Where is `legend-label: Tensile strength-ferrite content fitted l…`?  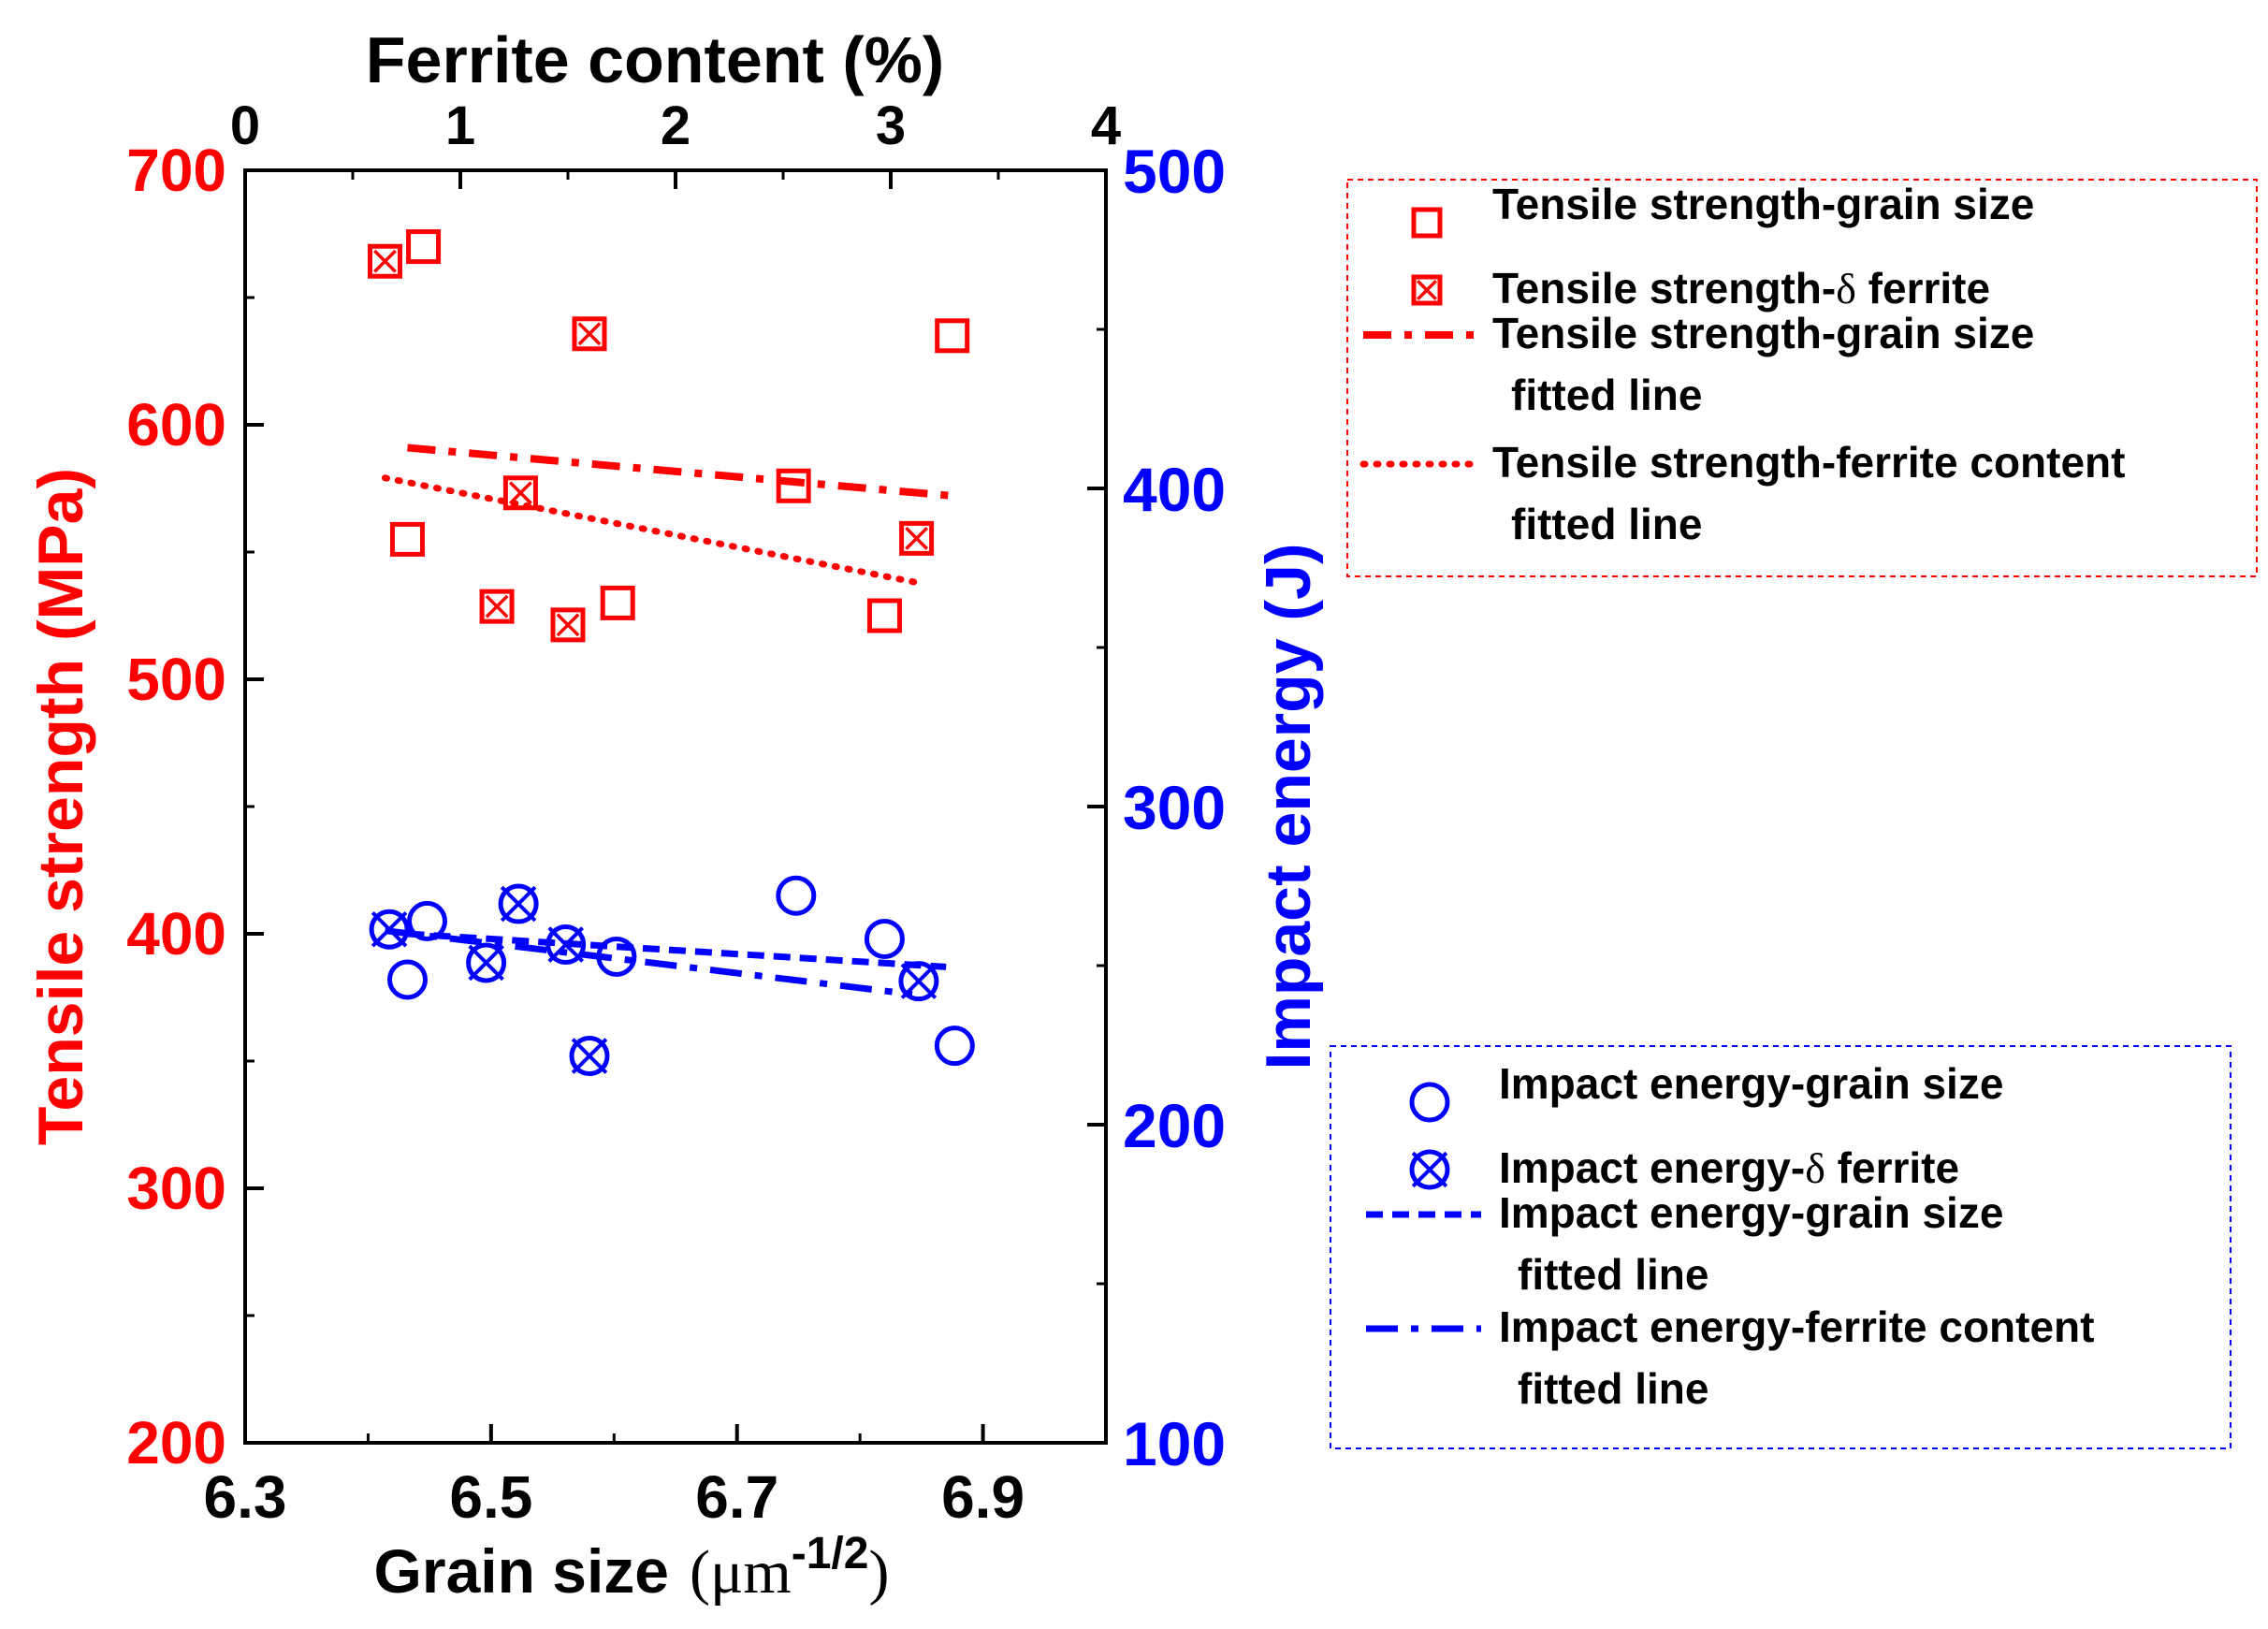
legend-label: Tensile strength-ferrite content fitted l… is located at coordinates (1809, 493).